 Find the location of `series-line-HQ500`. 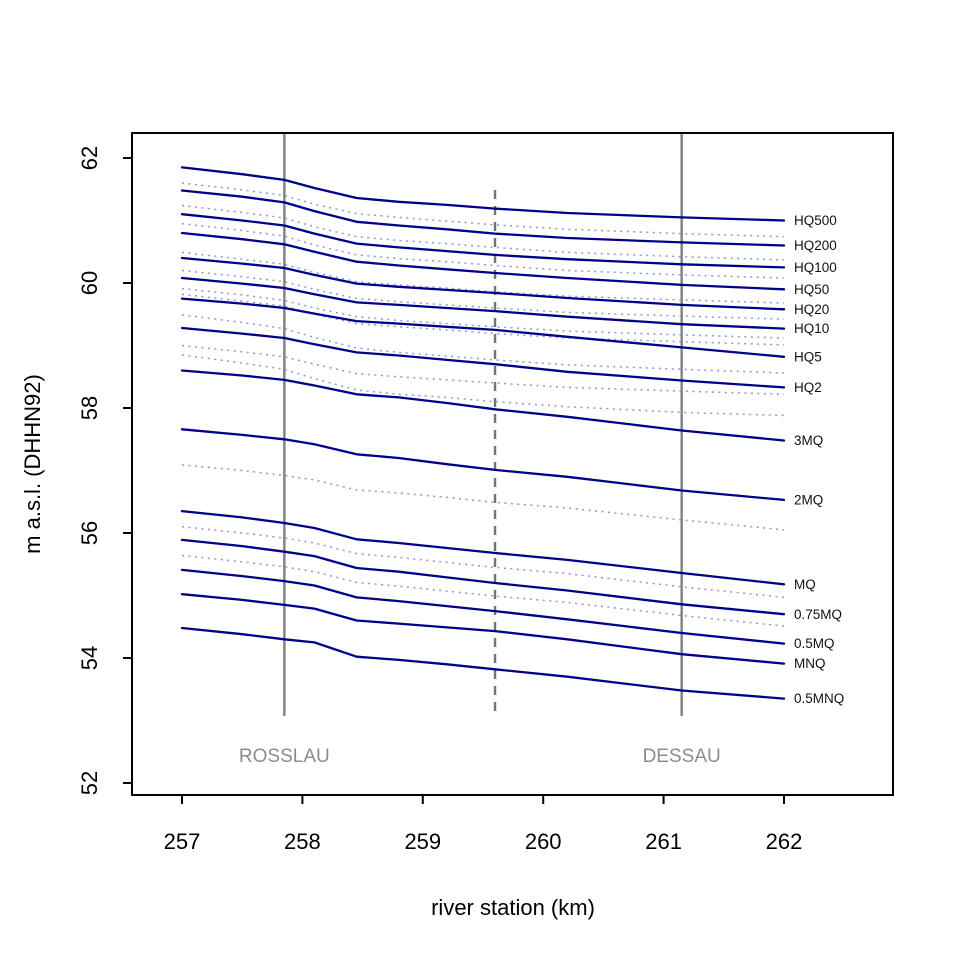

series-line-HQ500 is located at coordinates (483, 194).